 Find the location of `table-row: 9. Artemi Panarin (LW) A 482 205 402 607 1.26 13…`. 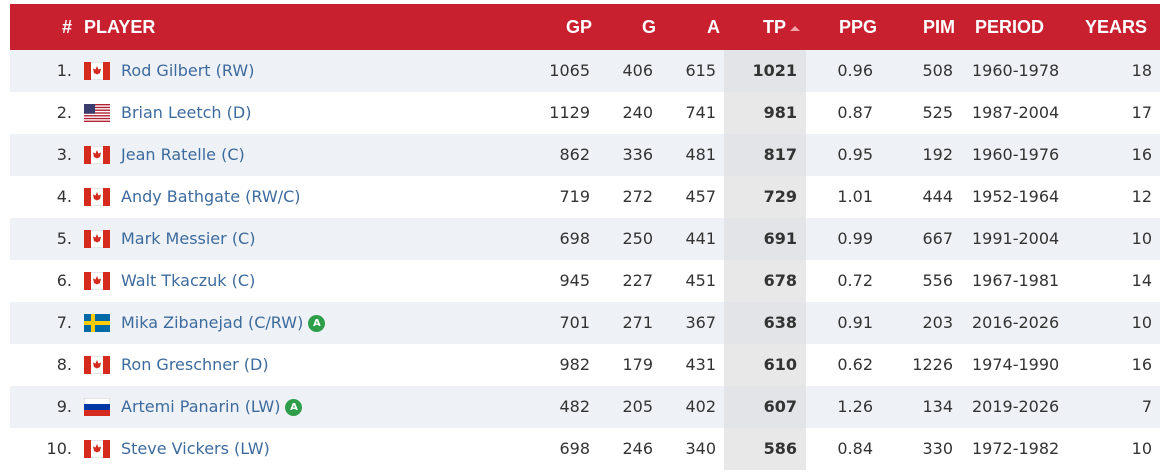

table-row: 9. Artemi Panarin (LW) A 482 205 402 607 1.26 13… is located at coordinates (585, 407).